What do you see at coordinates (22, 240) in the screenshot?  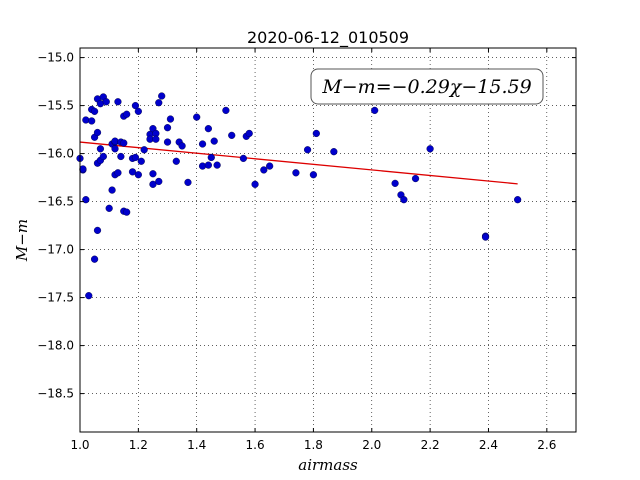 I see `y-axis-label: M−m` at bounding box center [22, 240].